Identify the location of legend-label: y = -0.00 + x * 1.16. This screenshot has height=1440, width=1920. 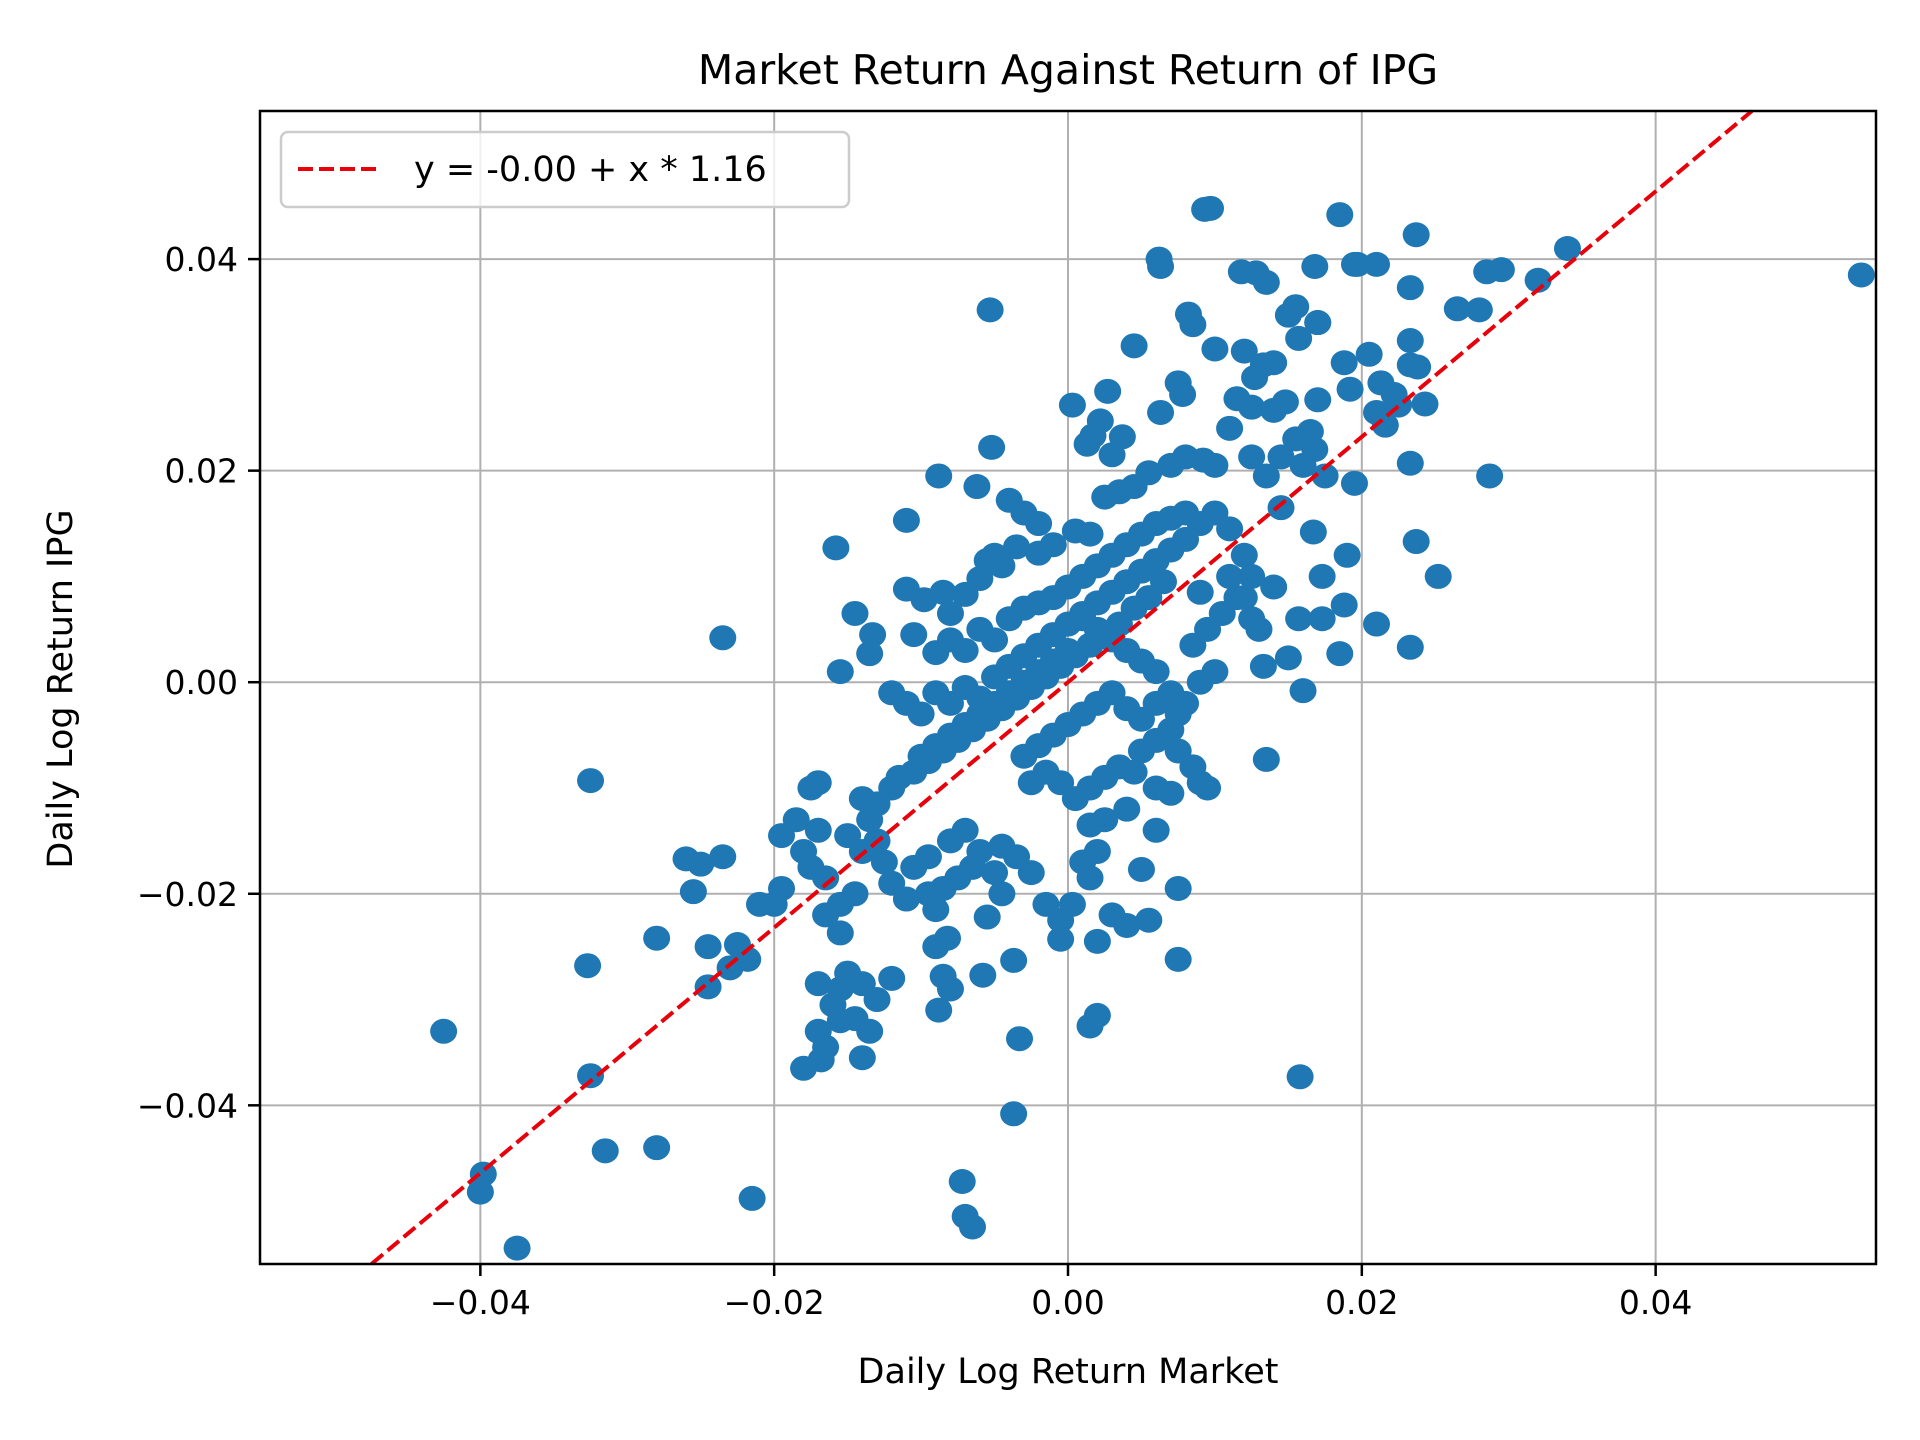
(590, 170).